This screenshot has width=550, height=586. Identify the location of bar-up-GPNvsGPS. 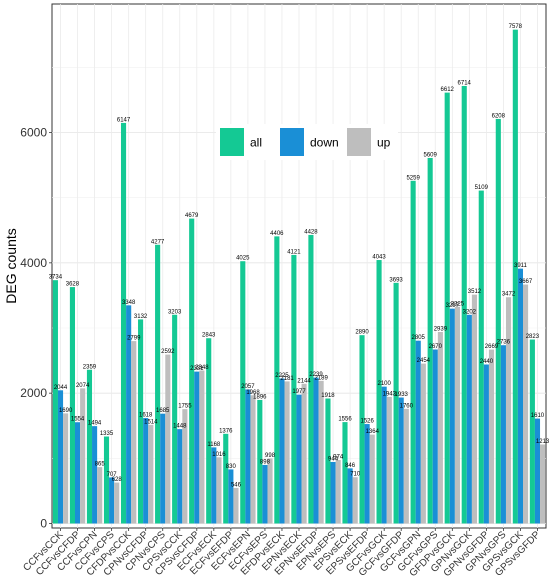
(508, 410).